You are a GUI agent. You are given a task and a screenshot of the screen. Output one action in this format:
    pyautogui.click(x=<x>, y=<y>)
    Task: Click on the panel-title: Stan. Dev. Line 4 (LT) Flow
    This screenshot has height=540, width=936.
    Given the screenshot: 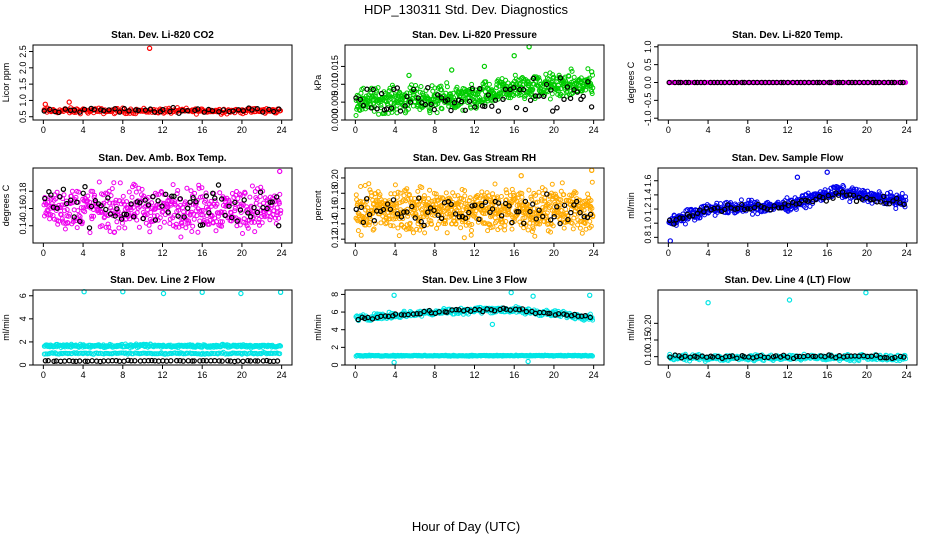 What is the action you would take?
    pyautogui.click(x=788, y=280)
    